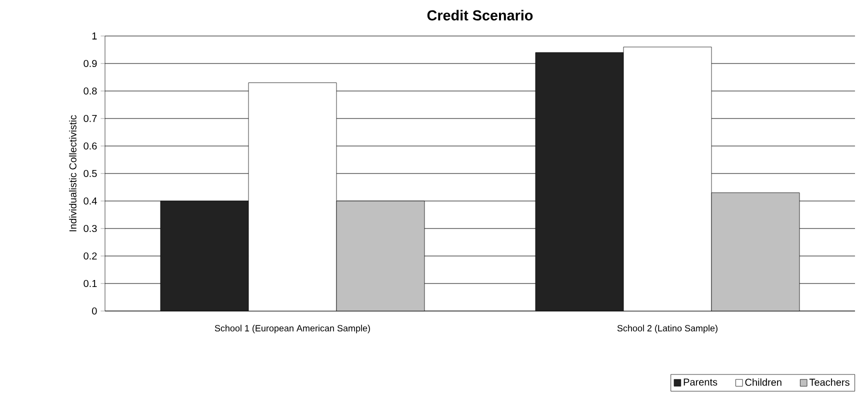 The image size is (859, 402). Describe the element at coordinates (480, 15) in the screenshot. I see `chart-title: Credit Scenario` at that location.